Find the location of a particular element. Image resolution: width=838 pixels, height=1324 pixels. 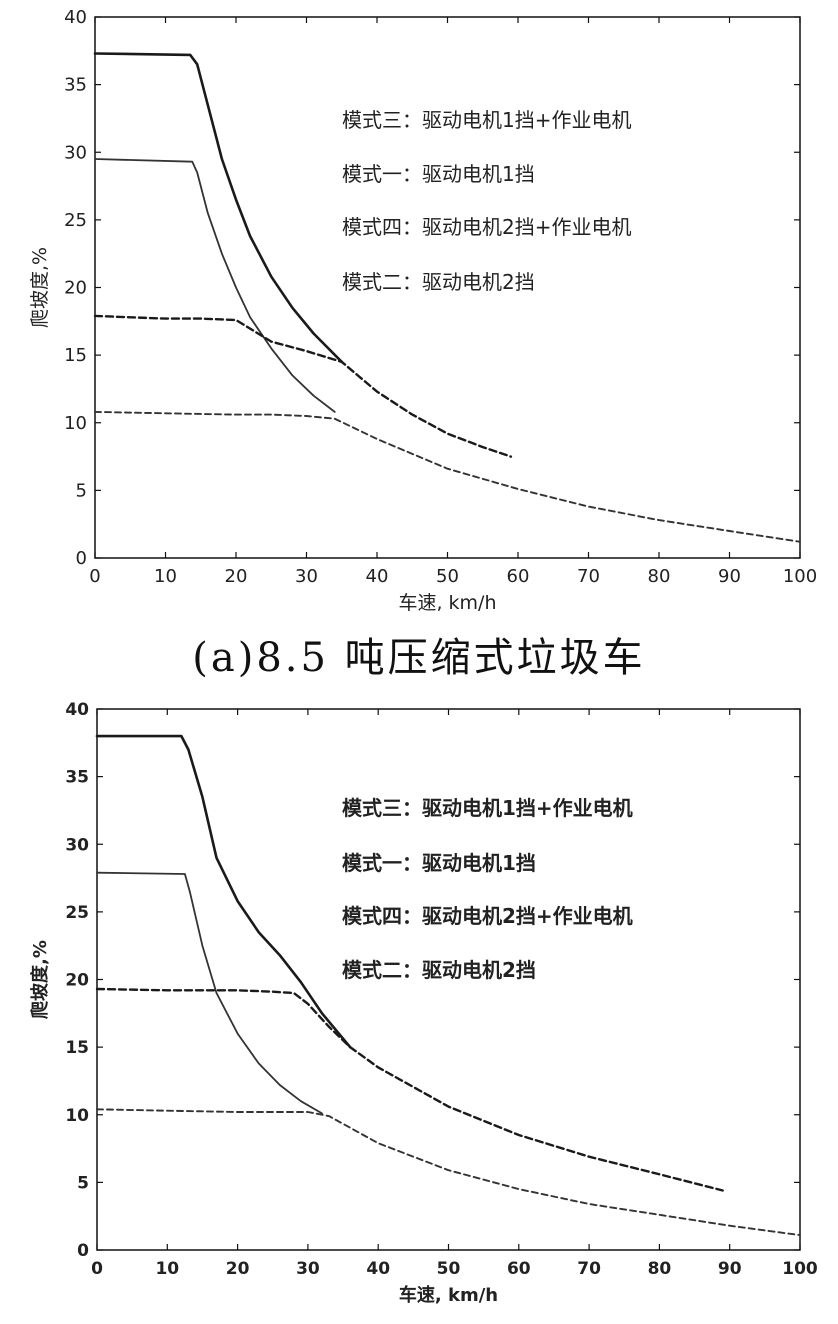

chart-a-caption: (a)8.5 吨压缩式垃圾车 is located at coordinates (419, 658).